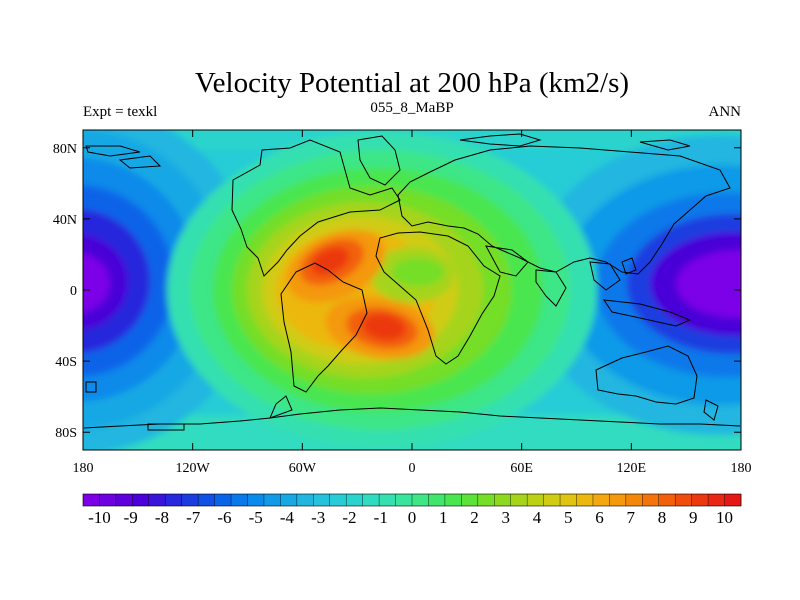 The height and width of the screenshot is (600, 800). Describe the element at coordinates (65, 149) in the screenshot. I see `y-tick-label: 80N` at that location.